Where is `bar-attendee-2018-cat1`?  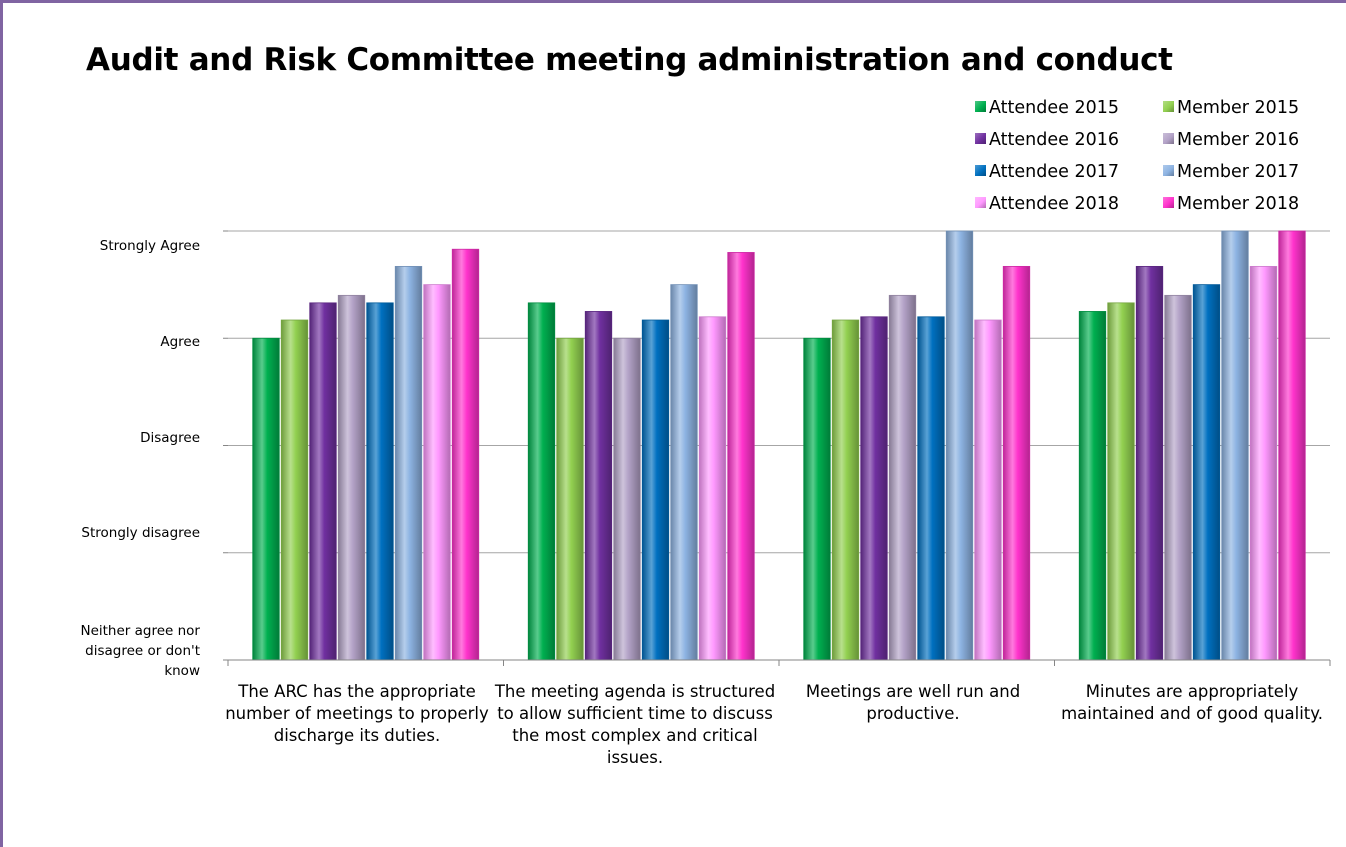
bar-attendee-2018-cat1 is located at coordinates (437, 472).